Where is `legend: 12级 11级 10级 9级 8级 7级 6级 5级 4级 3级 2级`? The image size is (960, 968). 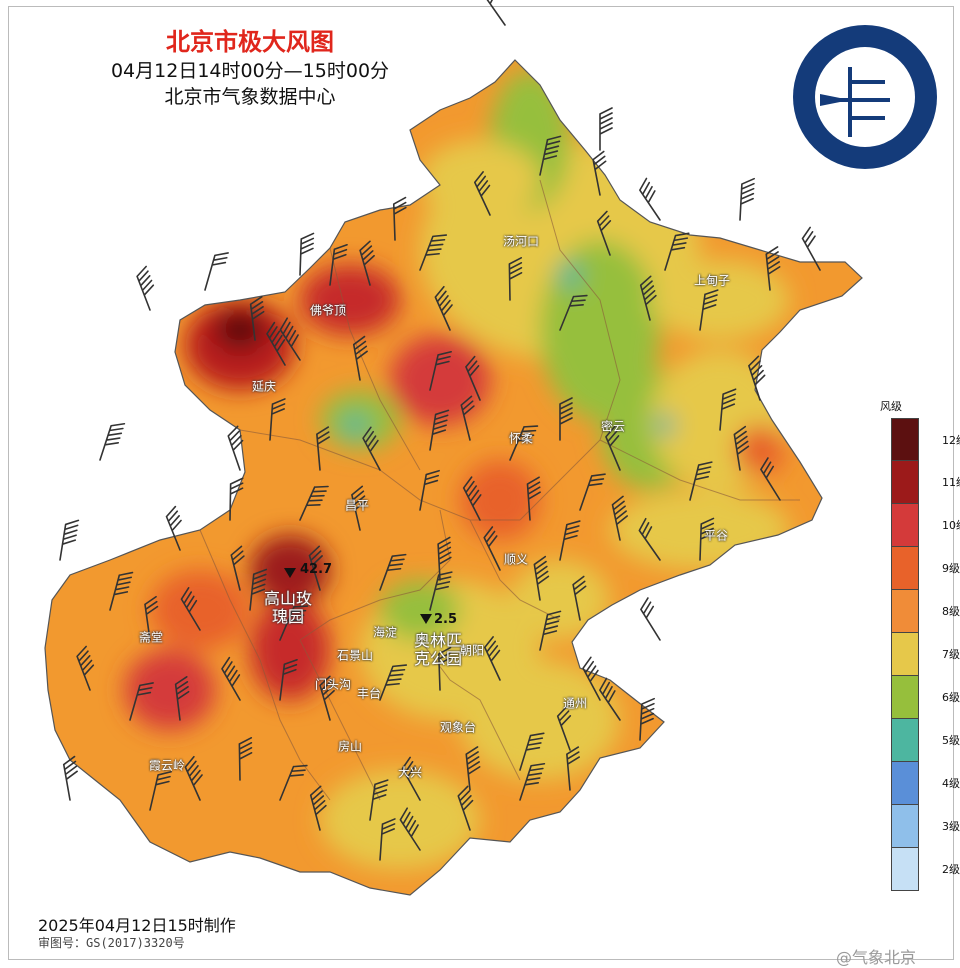
legend: 12级 11级 10级 9级 8级 7级 6级 5级 4级 3级 2级 is located at coordinates (925, 654).